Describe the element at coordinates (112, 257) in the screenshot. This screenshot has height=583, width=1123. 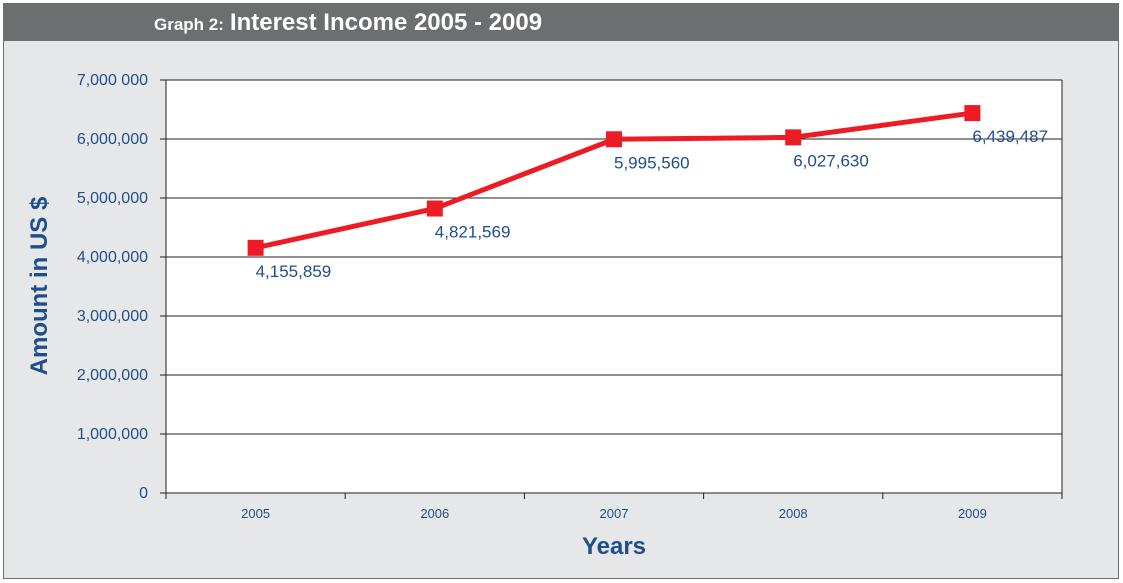
I see `y-tick-label: 4,000,000` at that location.